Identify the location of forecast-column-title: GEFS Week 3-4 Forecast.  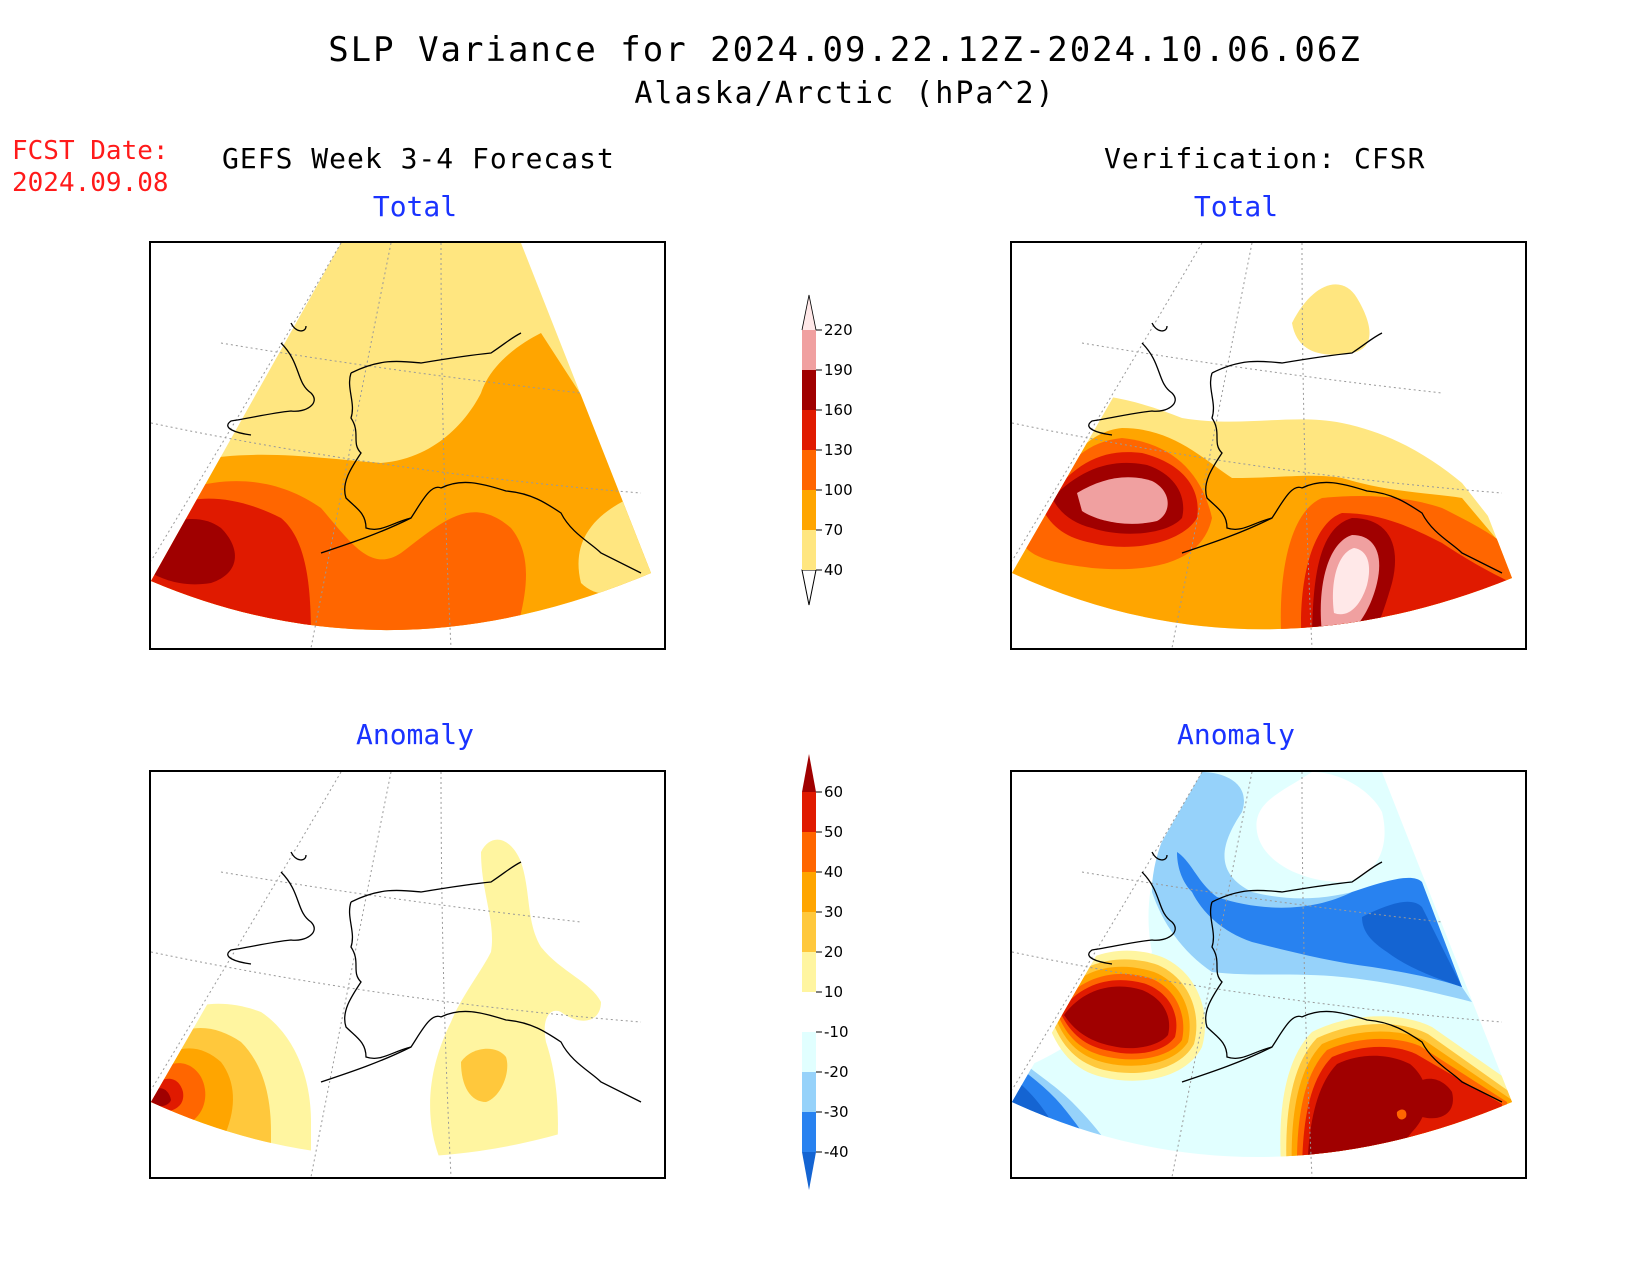
(418, 158).